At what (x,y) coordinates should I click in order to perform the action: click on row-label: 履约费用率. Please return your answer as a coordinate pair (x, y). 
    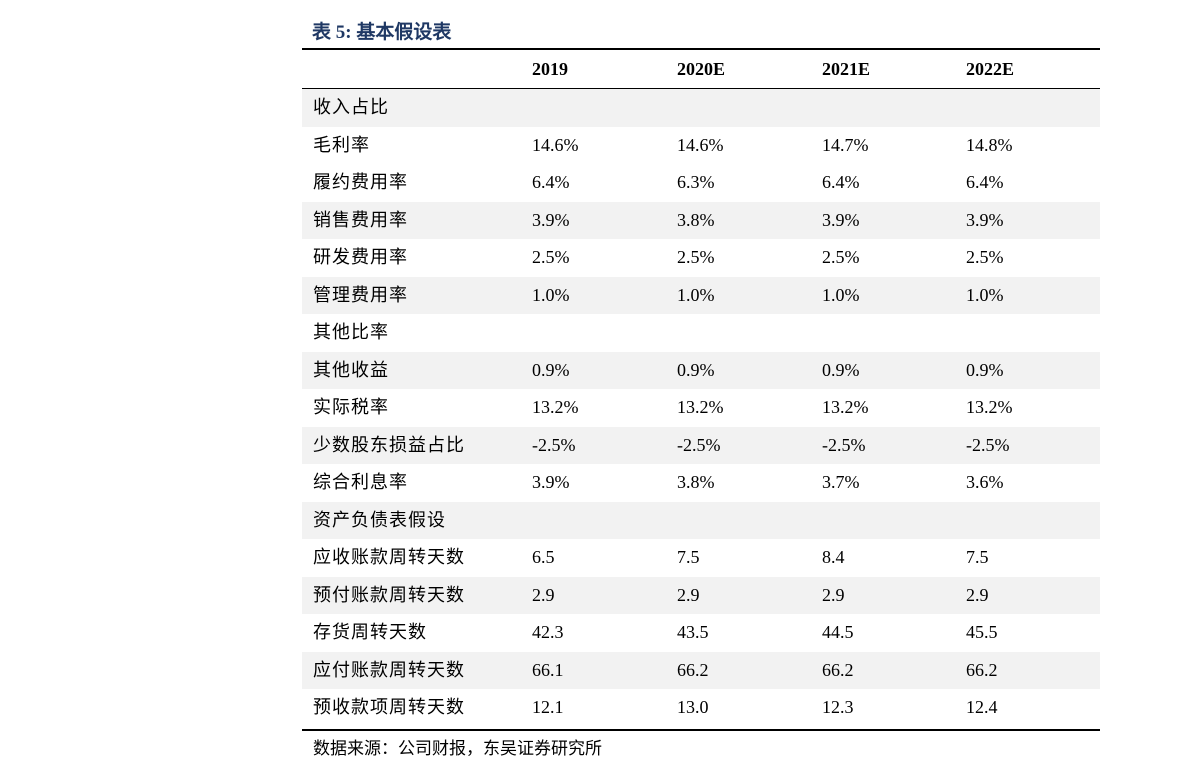
    Looking at the image, I should click on (360, 182).